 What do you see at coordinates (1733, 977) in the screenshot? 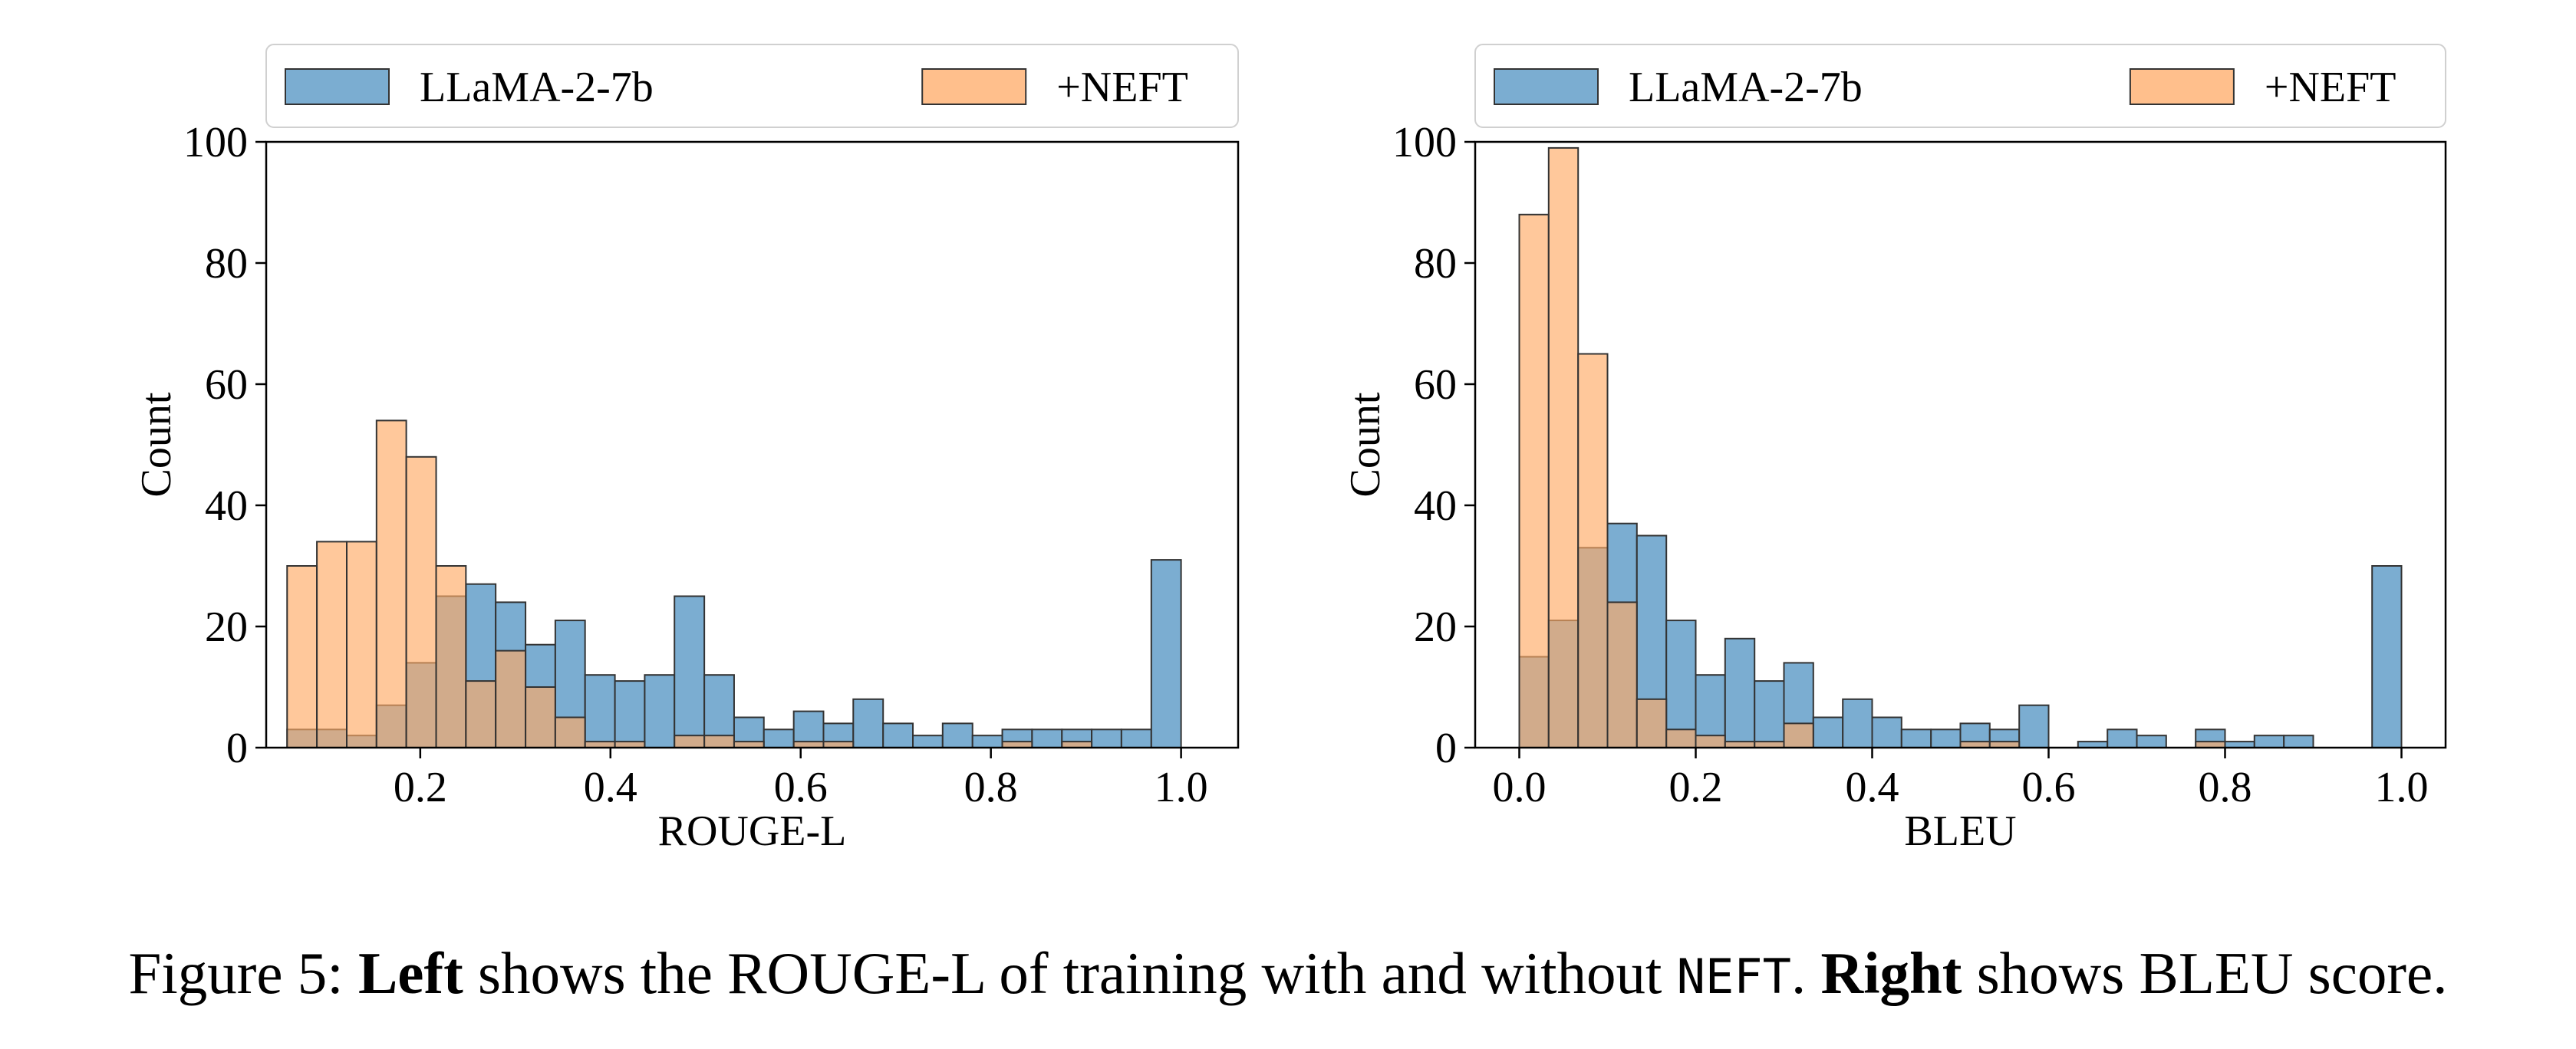
I see `caption-neft-mono: NEFT` at bounding box center [1733, 977].